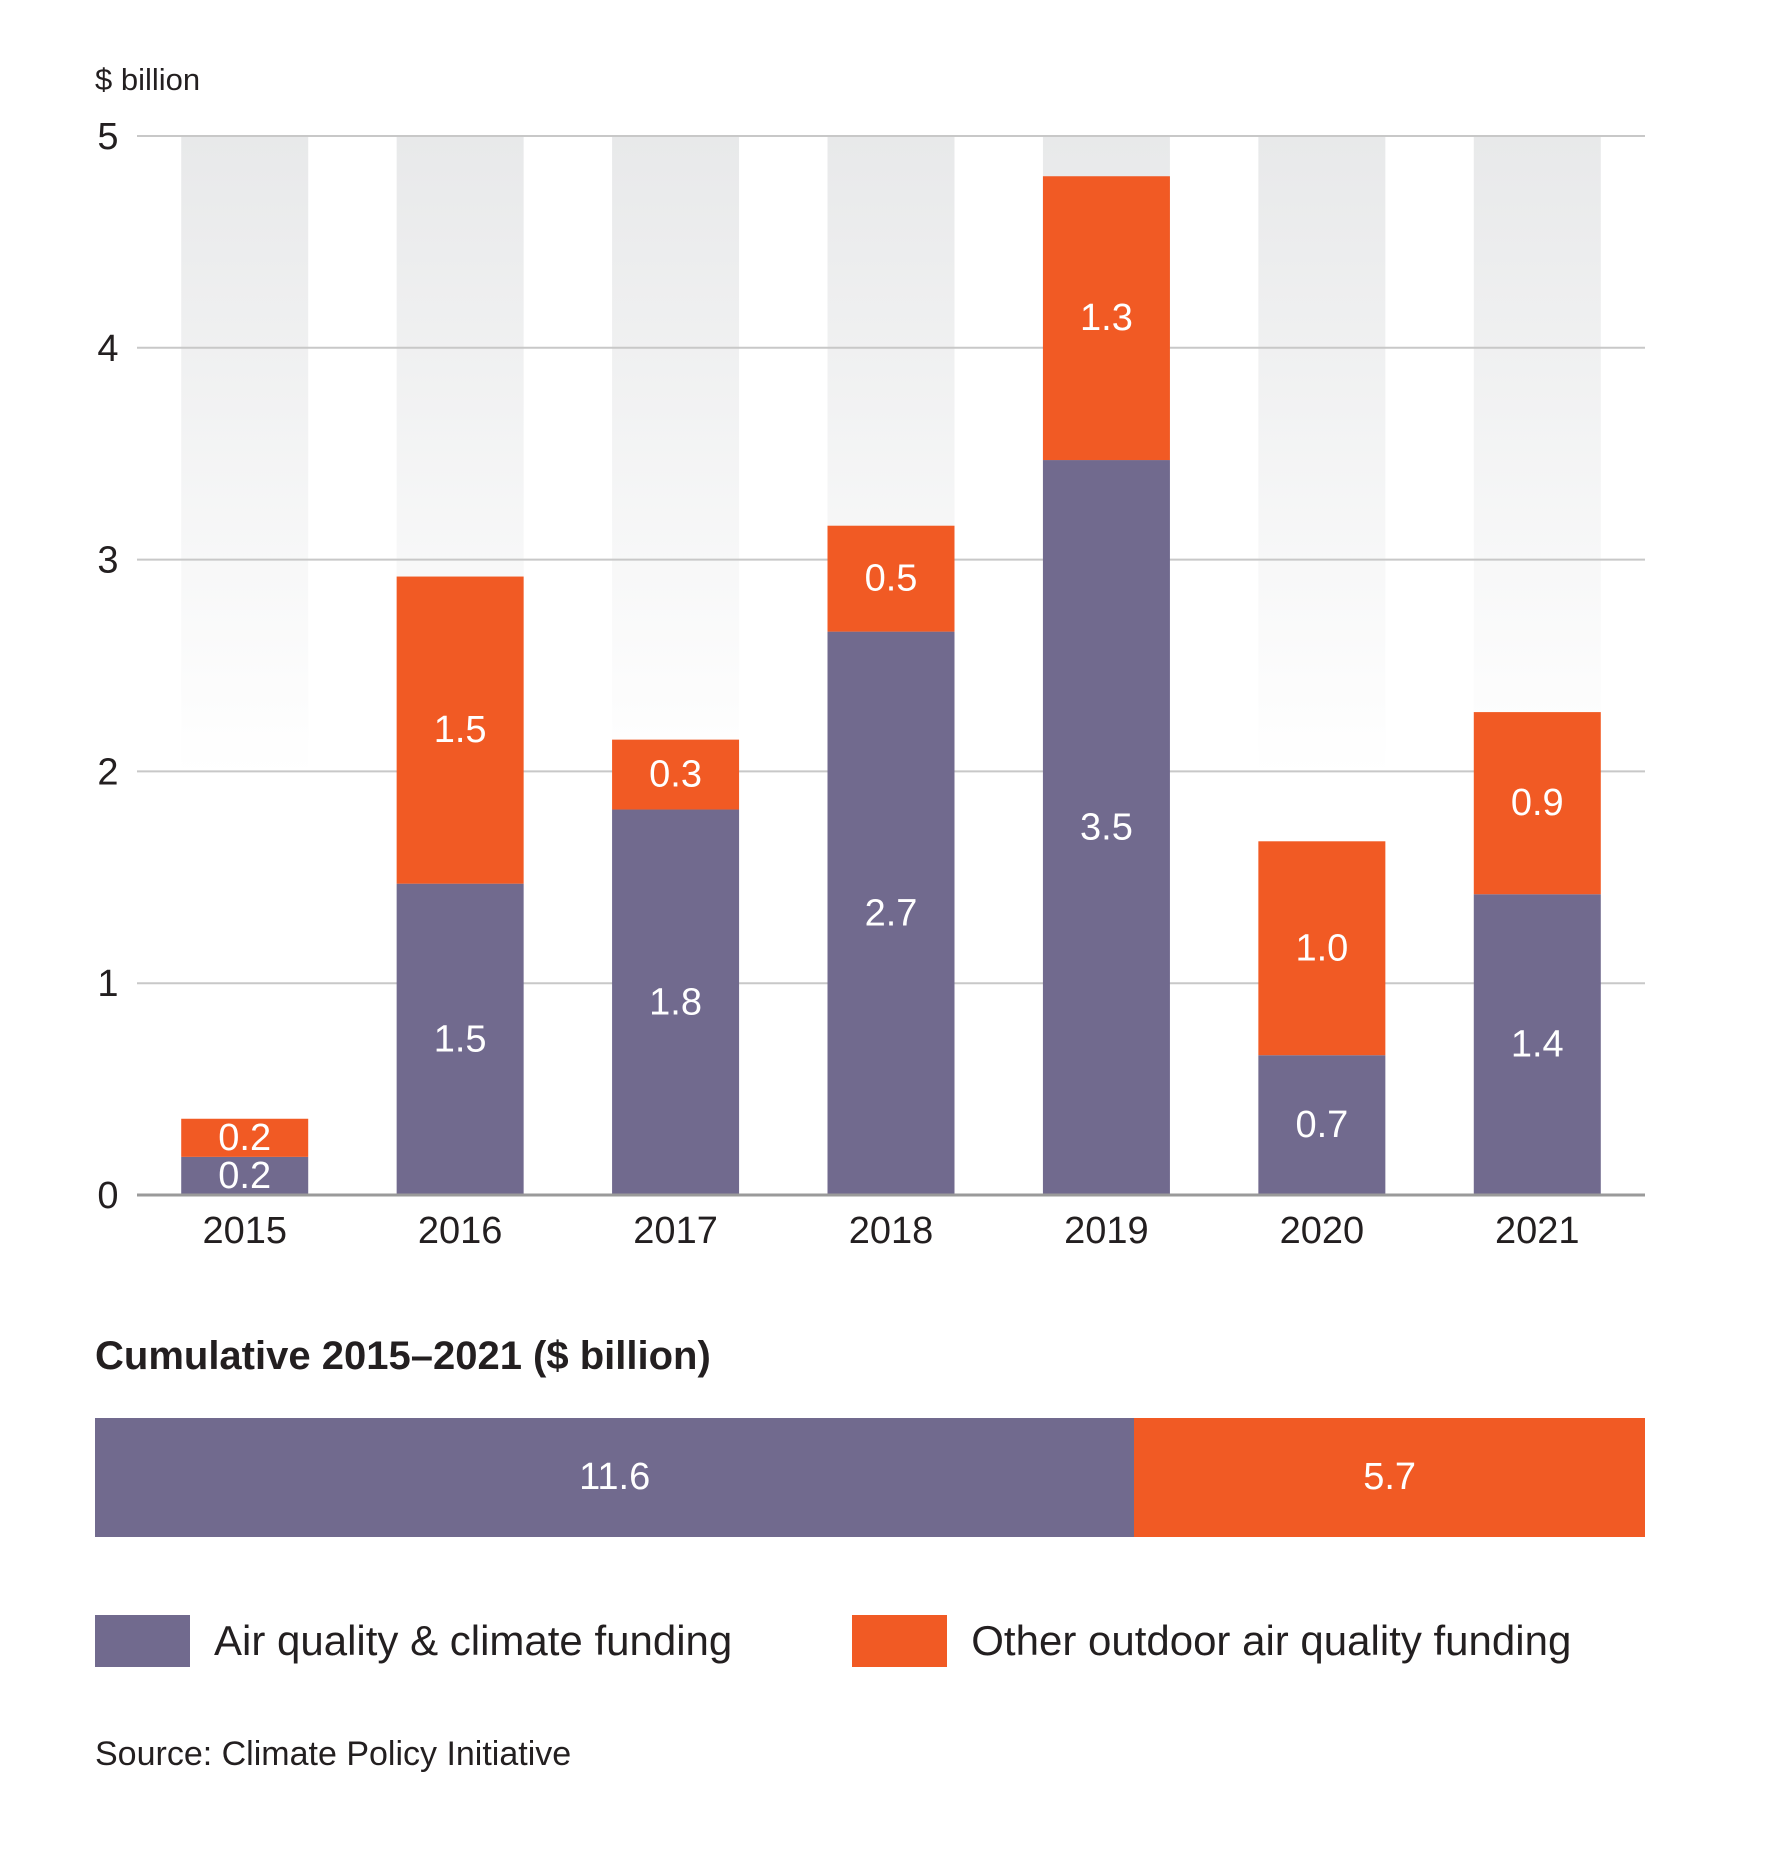 The width and height of the screenshot is (1780, 1859). Describe the element at coordinates (244, 1231) in the screenshot. I see `x-tick-label-2015: 2015` at that location.